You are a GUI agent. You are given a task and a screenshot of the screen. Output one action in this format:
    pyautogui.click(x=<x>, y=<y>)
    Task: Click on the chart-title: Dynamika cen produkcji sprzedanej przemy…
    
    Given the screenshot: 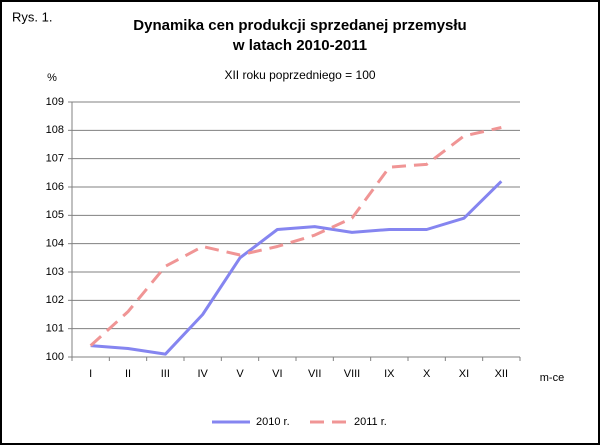 What is the action you would take?
    pyautogui.click(x=299, y=25)
    